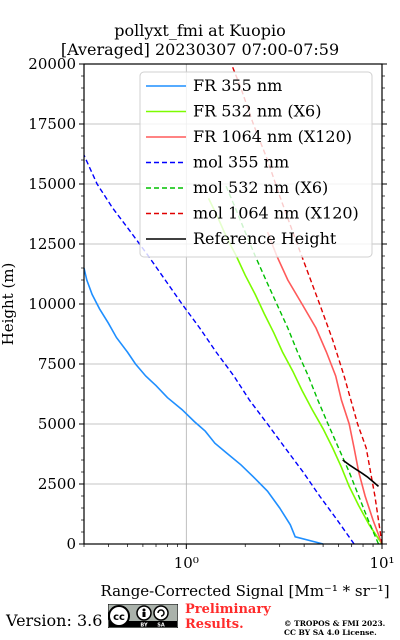 The height and width of the screenshot is (640, 400). What do you see at coordinates (200, 49) in the screenshot?
I see `chart-subtitle: [Averaged] 20230307 07:00-07:59` at bounding box center [200, 49].